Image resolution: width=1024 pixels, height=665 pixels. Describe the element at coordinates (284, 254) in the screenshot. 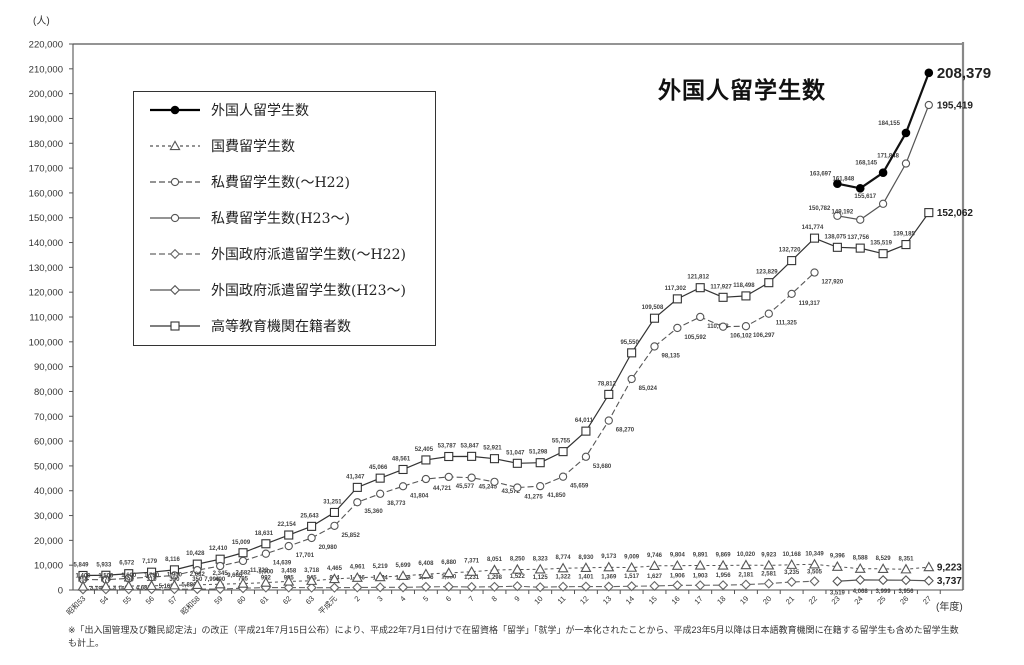

I see `legend-item-foreign-gov-until-h22: 外国政府派遣留学生数(～H22)` at that location.